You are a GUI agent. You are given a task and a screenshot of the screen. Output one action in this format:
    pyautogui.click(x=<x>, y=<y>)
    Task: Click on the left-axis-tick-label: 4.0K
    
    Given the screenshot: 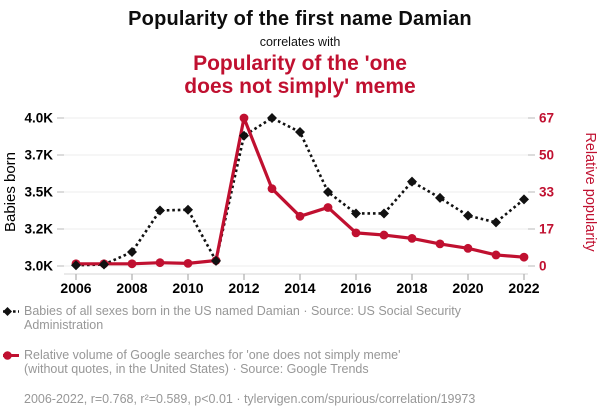 What is the action you would take?
    pyautogui.click(x=38, y=118)
    